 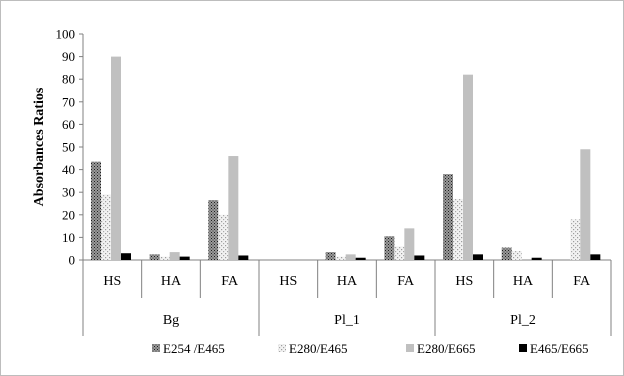 I want to click on y-tick-label: 100, so click(x=66, y=34).